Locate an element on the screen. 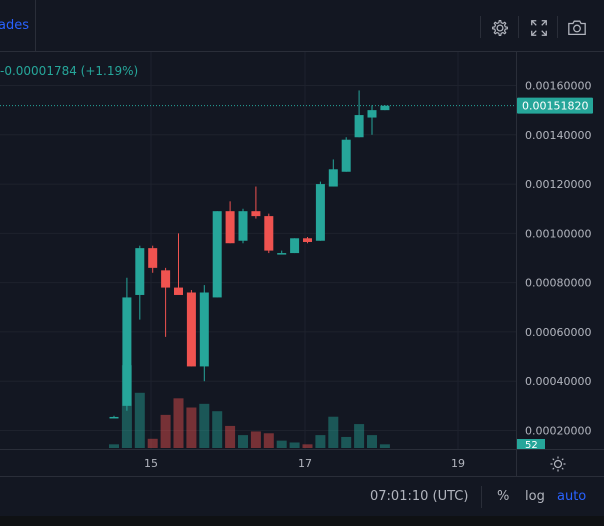  price-tick-label: 0.00040000 is located at coordinates (558, 381).